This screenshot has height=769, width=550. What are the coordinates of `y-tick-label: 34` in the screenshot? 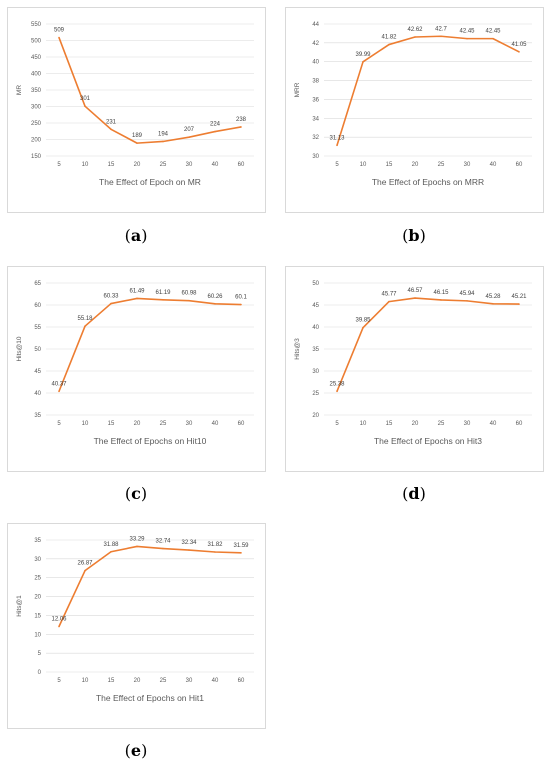 It's located at (315, 119).